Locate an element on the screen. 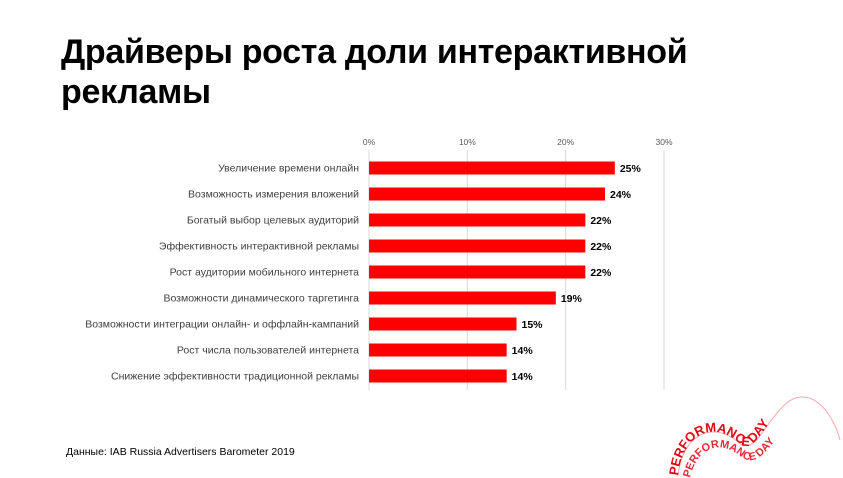 The height and width of the screenshot is (478, 843). category-label: Возможности динамического таргетинга is located at coordinates (261, 299).